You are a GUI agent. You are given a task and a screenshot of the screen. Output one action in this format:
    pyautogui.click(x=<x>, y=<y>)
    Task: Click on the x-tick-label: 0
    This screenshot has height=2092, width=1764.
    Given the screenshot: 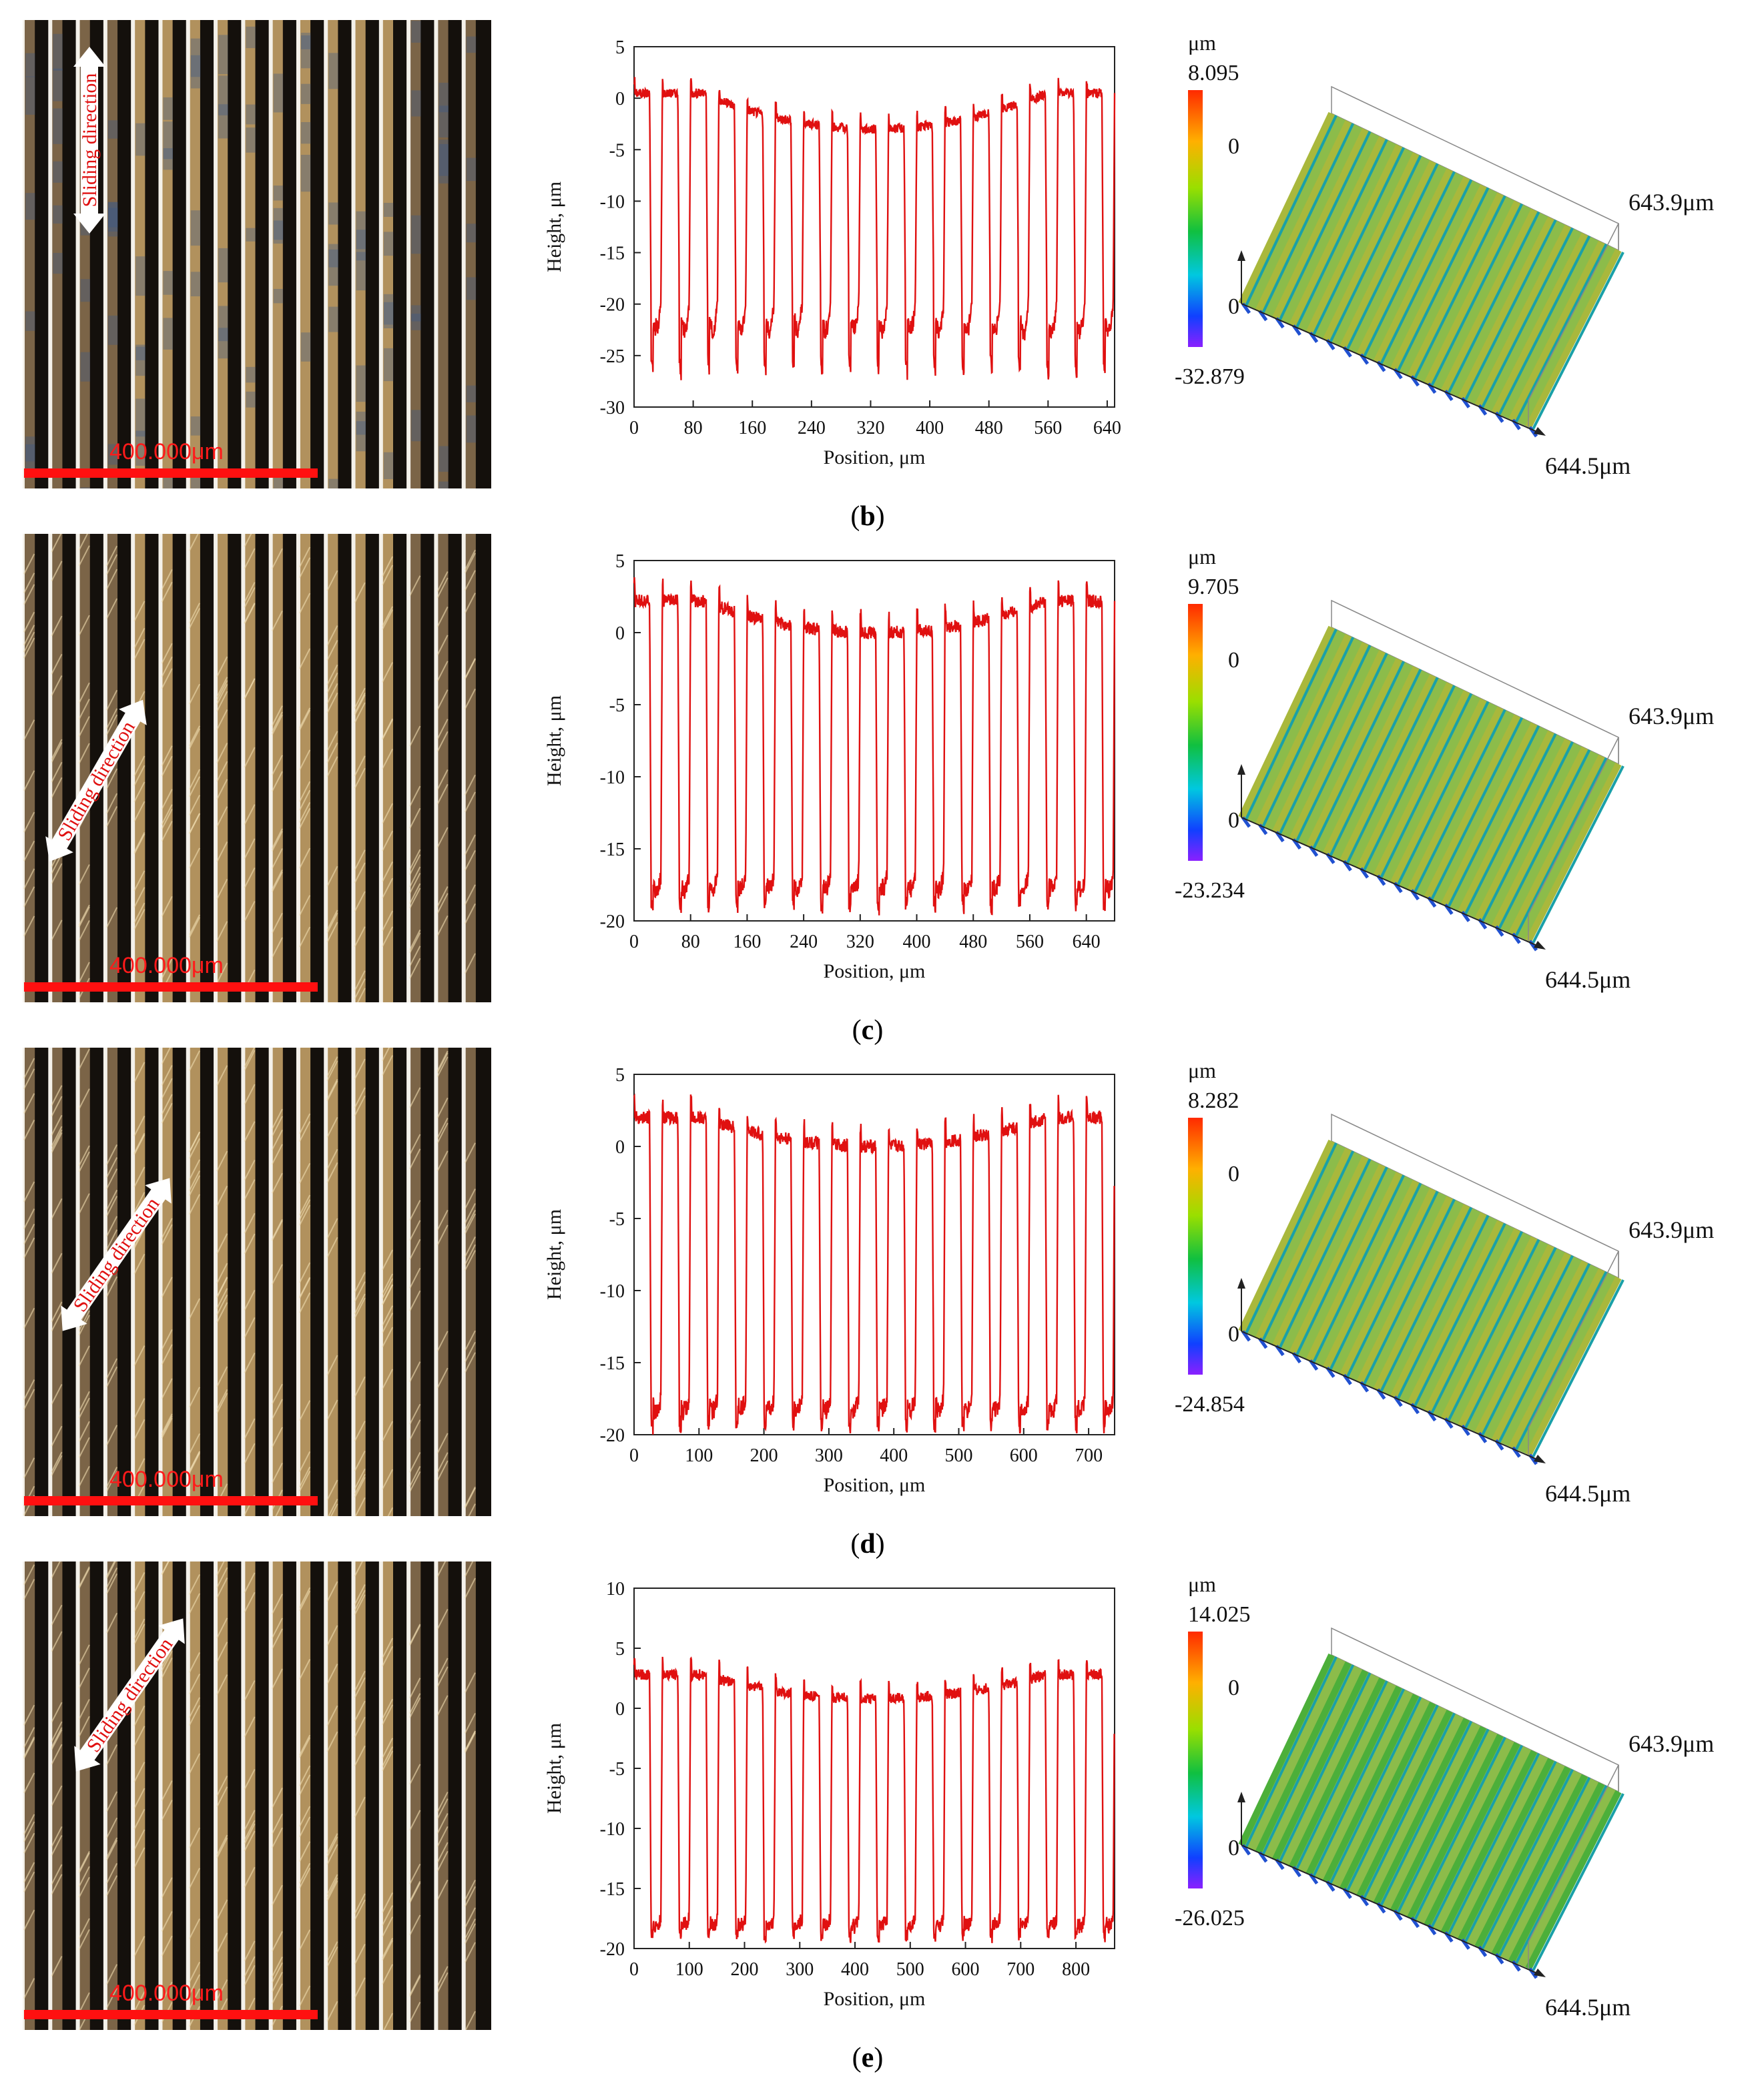 What is the action you would take?
    pyautogui.click(x=634, y=1455)
    